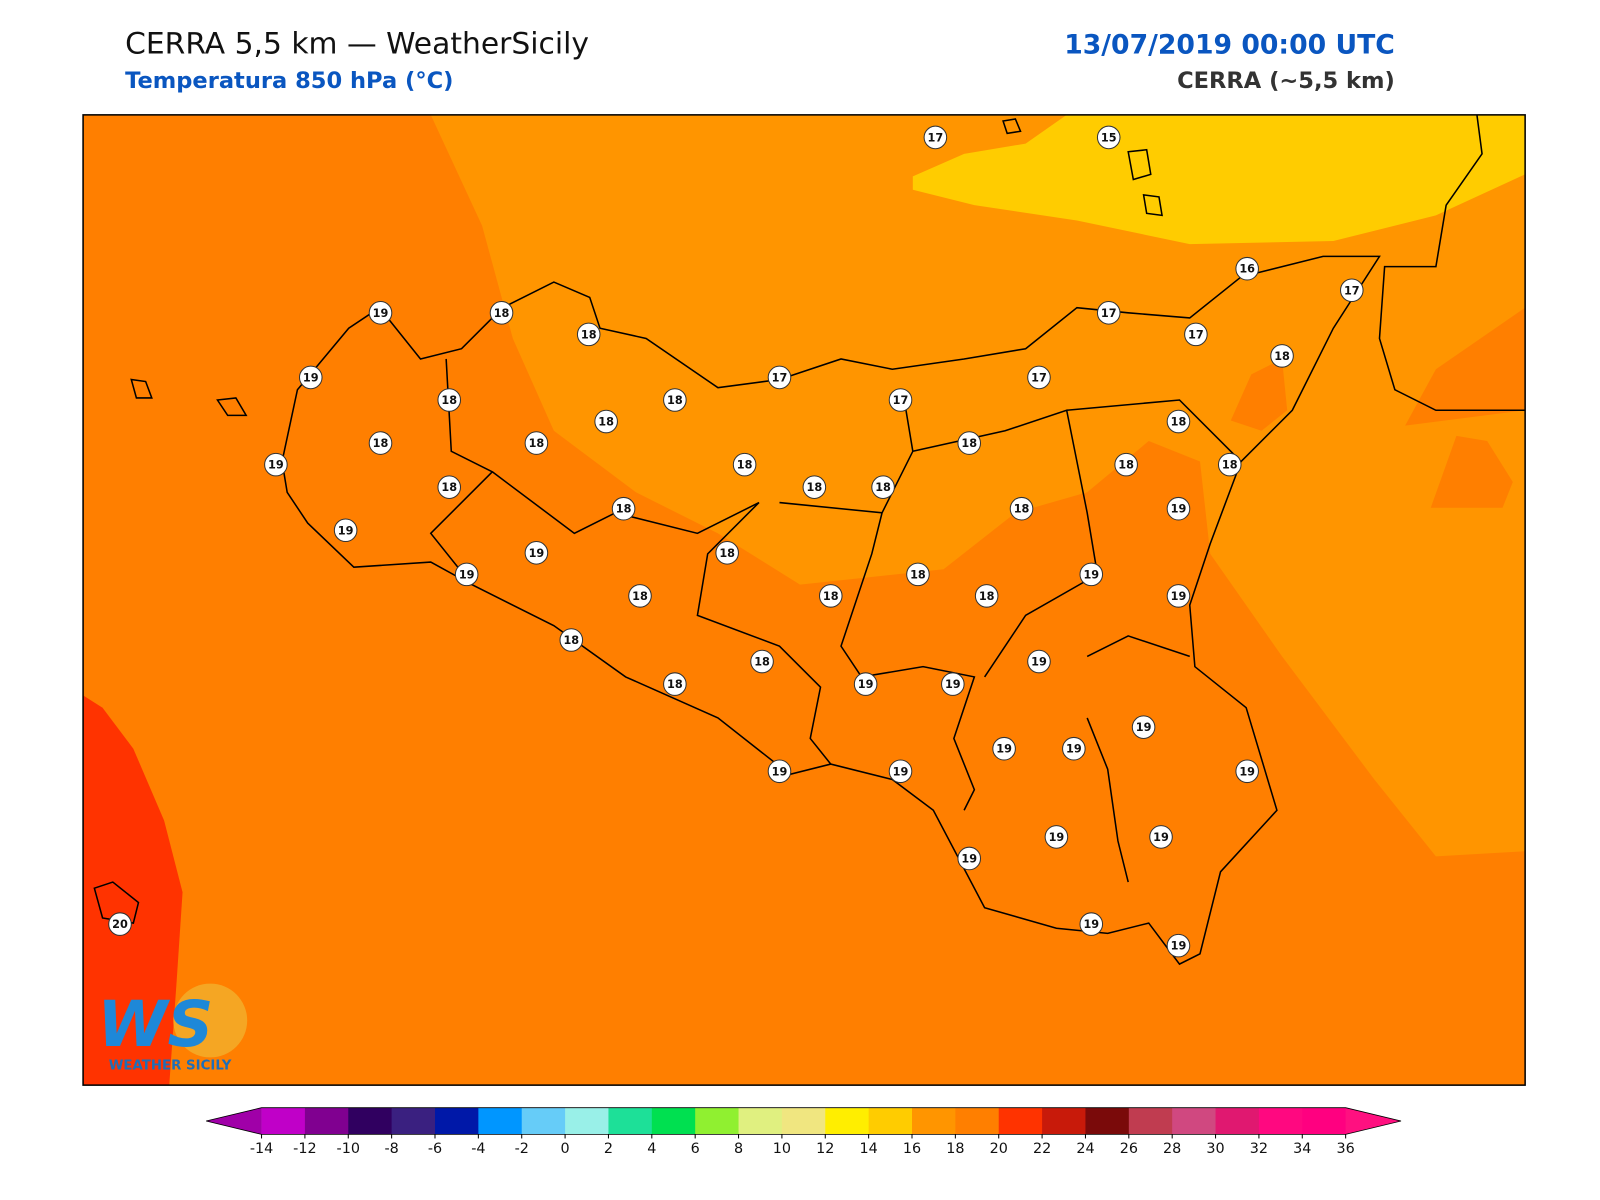 Image resolution: width=1600 pixels, height=1200 pixels. What do you see at coordinates (565, 1149) in the screenshot?
I see `colorbar-tick-label: 0` at bounding box center [565, 1149].